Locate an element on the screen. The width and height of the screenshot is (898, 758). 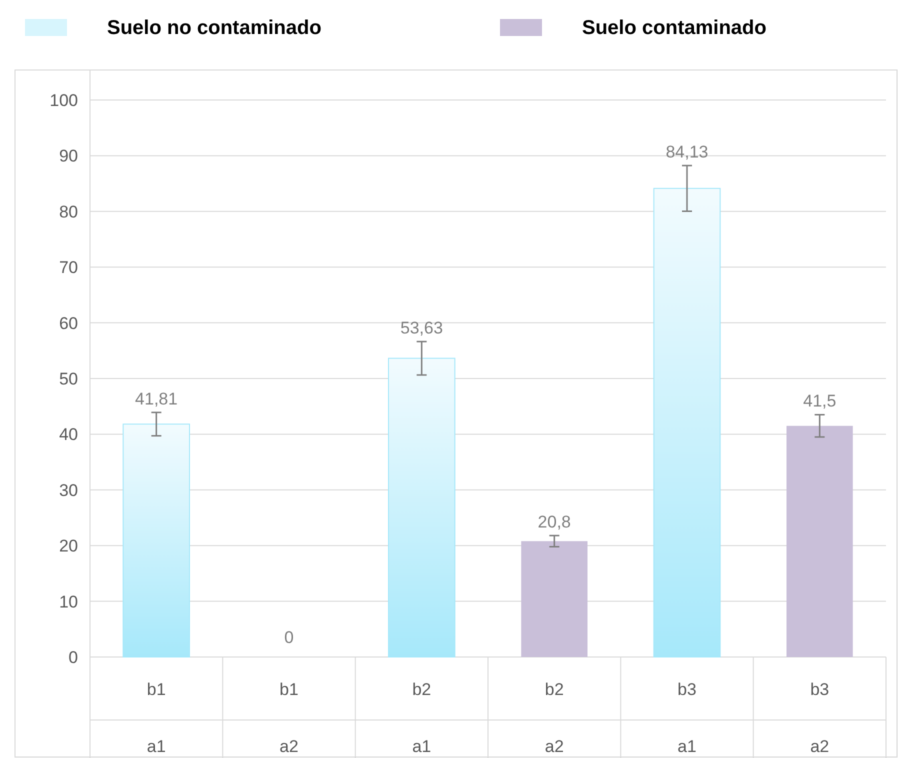
y-tick-label: 0 is located at coordinates (73, 657).